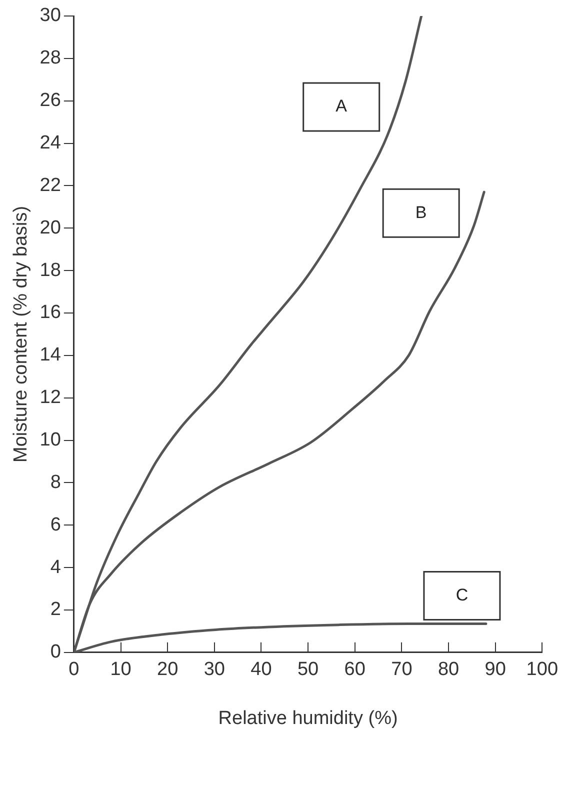 Image resolution: width=574 pixels, height=804 pixels. I want to click on y-tick-label: 16, so click(50, 313).